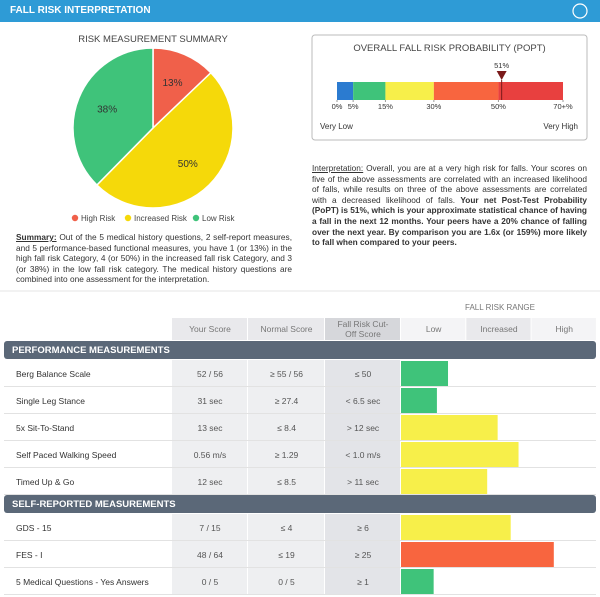 Image resolution: width=600 pixels, height=597 pixels. I want to click on high-label: Very High, so click(560, 126).